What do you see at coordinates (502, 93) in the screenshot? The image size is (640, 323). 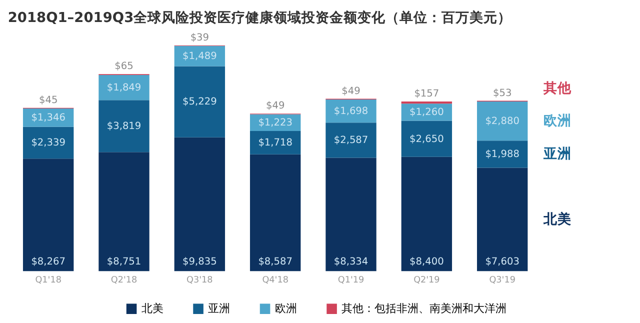 I see `data-label: $53` at bounding box center [502, 93].